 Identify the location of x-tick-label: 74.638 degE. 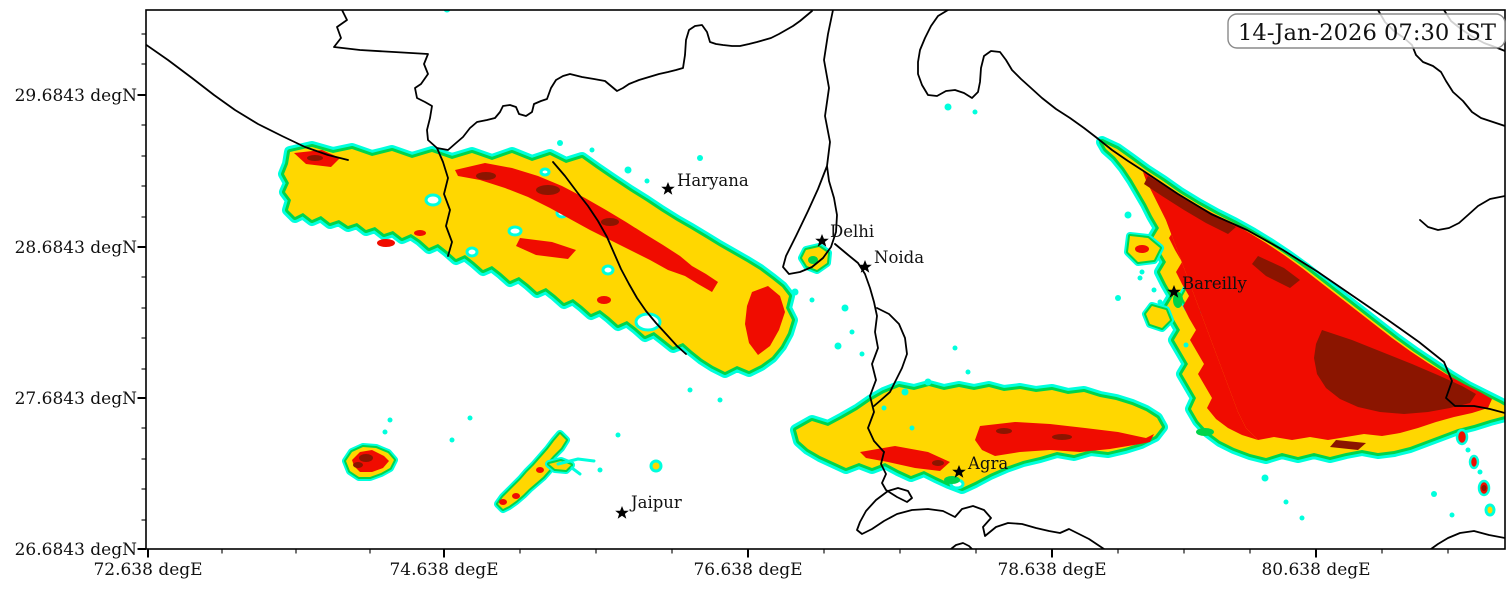
(443, 570).